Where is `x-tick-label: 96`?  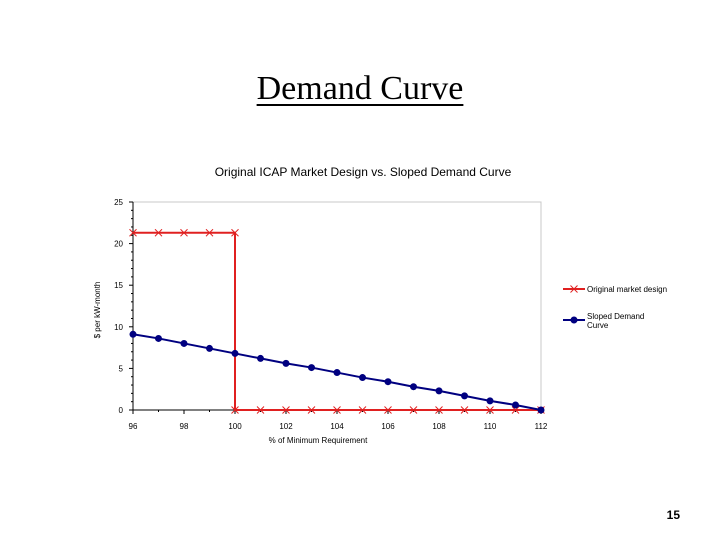
x-tick-label: 96 is located at coordinates (133, 426).